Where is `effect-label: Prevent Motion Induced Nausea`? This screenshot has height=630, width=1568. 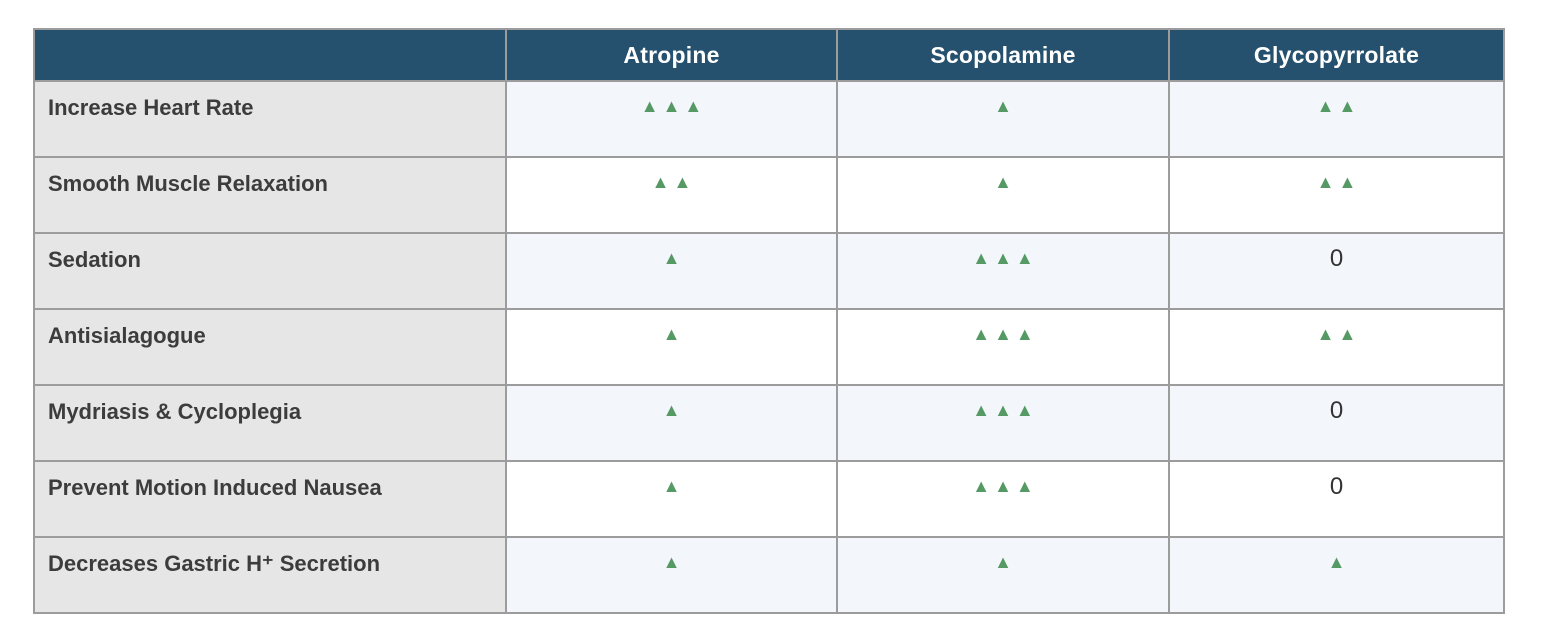
effect-label: Prevent Motion Induced Nausea is located at coordinates (270, 499).